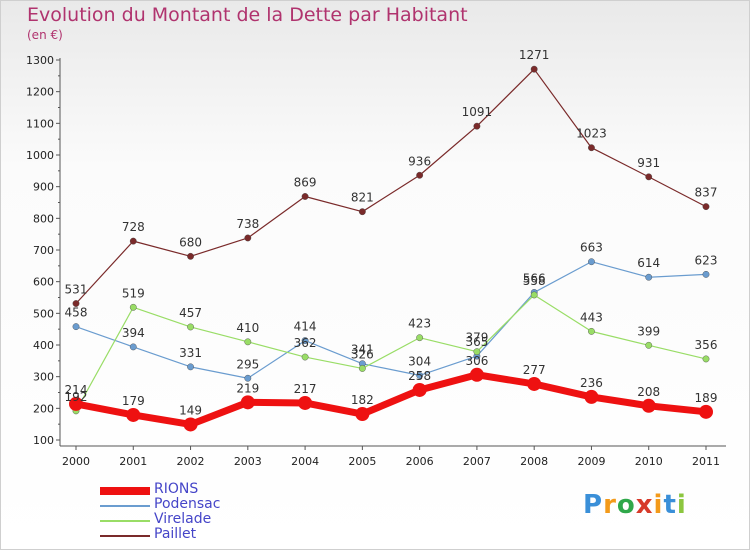 This screenshot has width=750, height=550. Describe the element at coordinates (476, 338) in the screenshot. I see `data-label-virelade: 379` at that location.